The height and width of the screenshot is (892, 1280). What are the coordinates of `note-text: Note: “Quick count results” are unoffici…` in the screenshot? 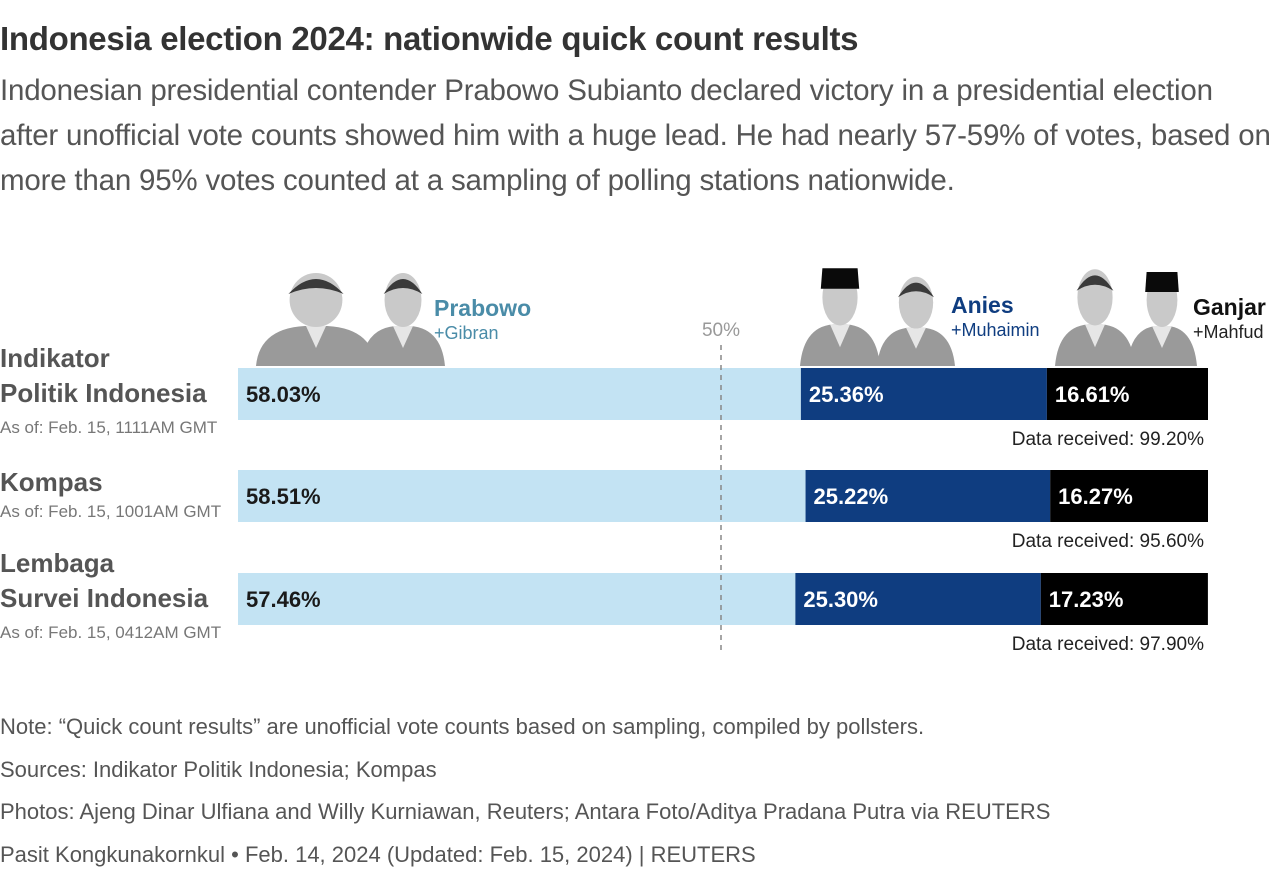 It's located at (462, 726).